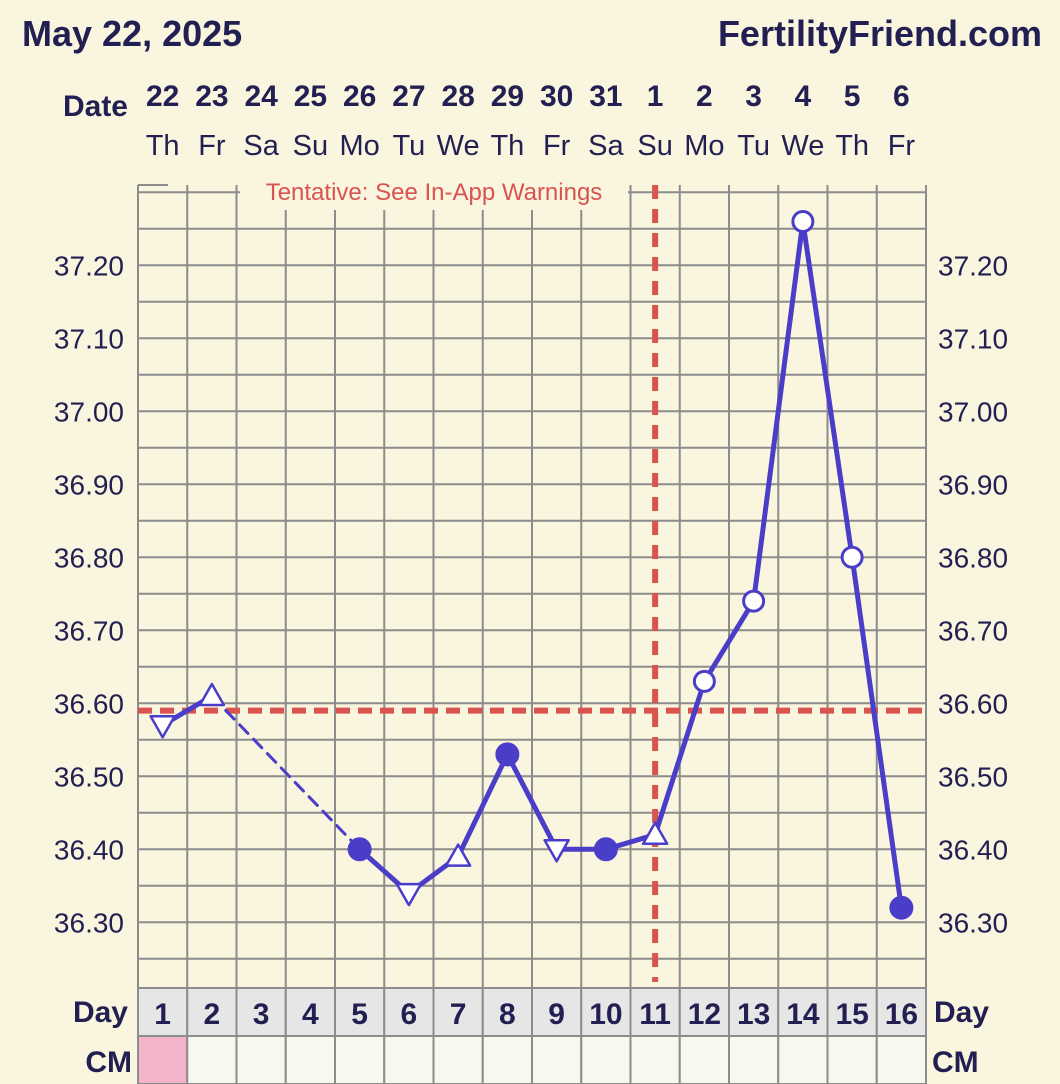 The height and width of the screenshot is (1084, 1060). Describe the element at coordinates (132, 33) in the screenshot. I see `chart-date: May 22, 2025` at that location.